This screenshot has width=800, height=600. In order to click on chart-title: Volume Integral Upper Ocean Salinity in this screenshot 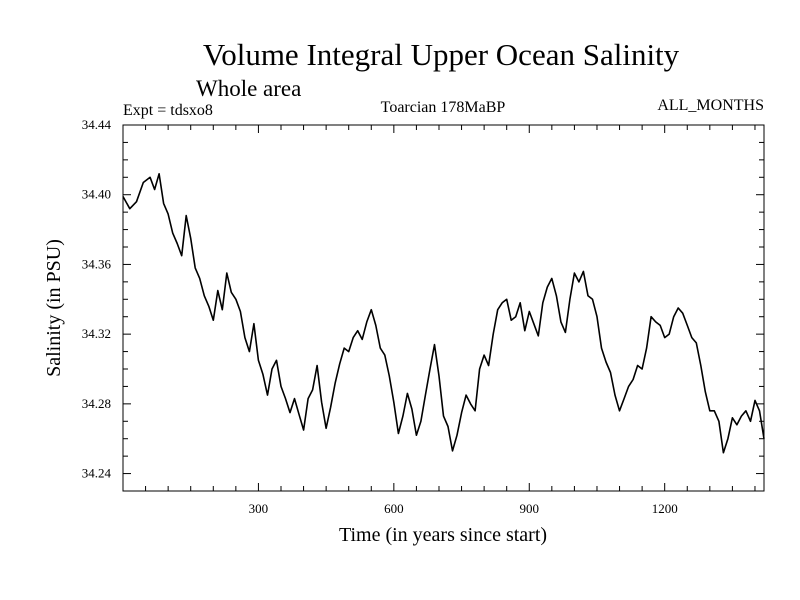, I will do `click(441, 54)`.